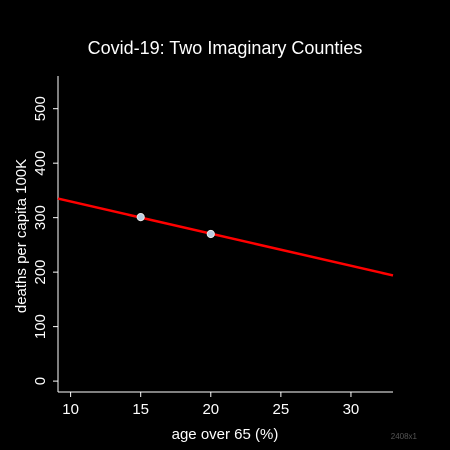  What do you see at coordinates (21, 236) in the screenshot?
I see `y-axis-label: deaths per capita 100K` at bounding box center [21, 236].